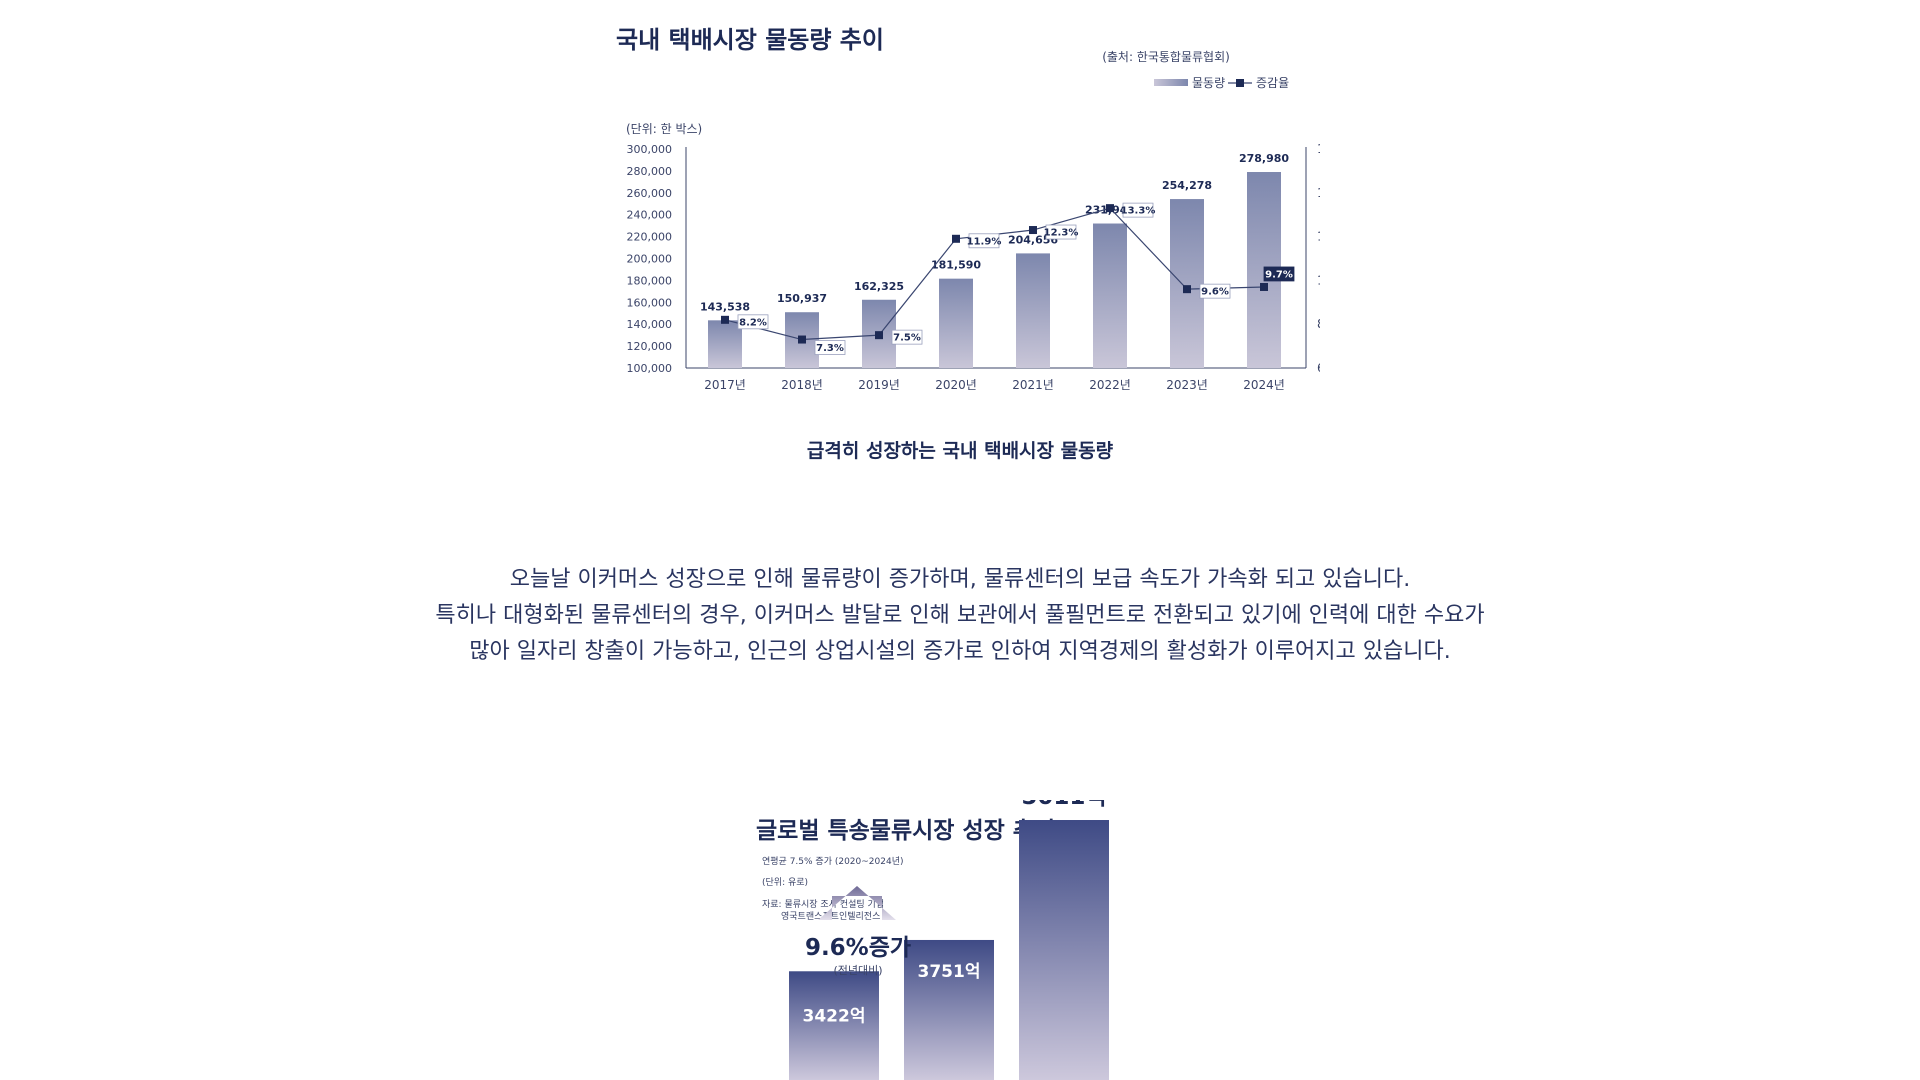 The height and width of the screenshot is (1080, 1920). What do you see at coordinates (857, 970) in the screenshot?
I see `growth-sublabel: (전년대비)` at bounding box center [857, 970].